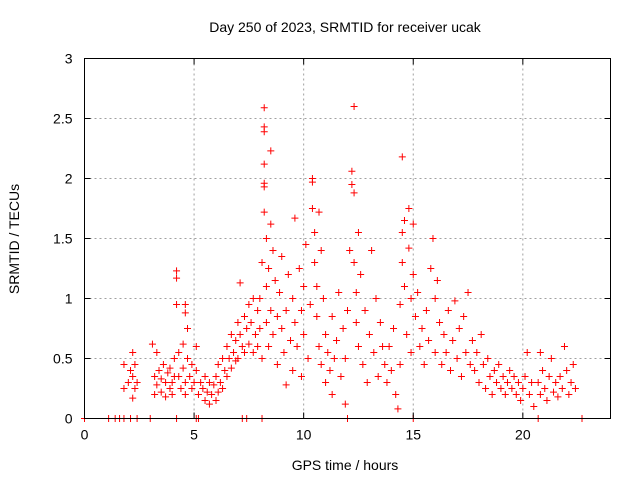  I want to click on x-tick-label: 5, so click(194, 435).